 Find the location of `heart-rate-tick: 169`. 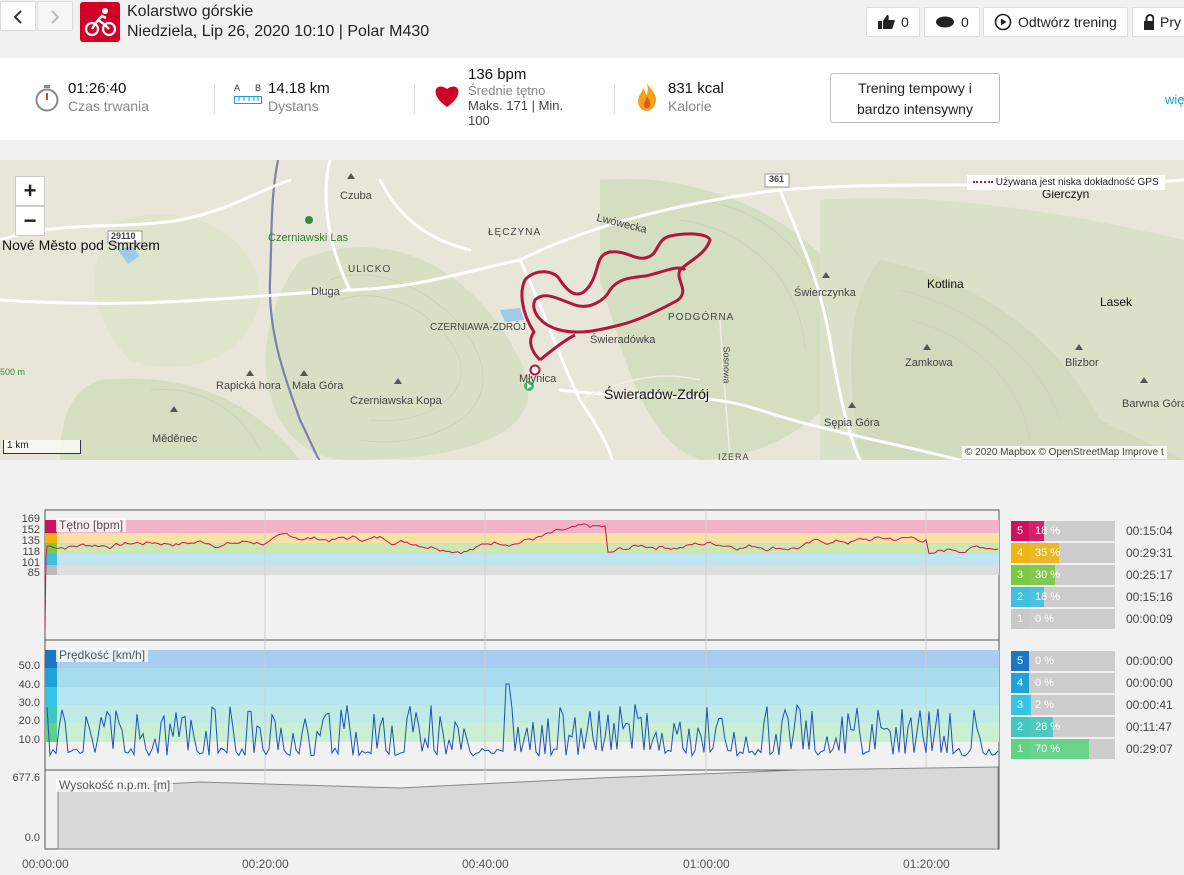

heart-rate-tick: 169 is located at coordinates (30, 519).